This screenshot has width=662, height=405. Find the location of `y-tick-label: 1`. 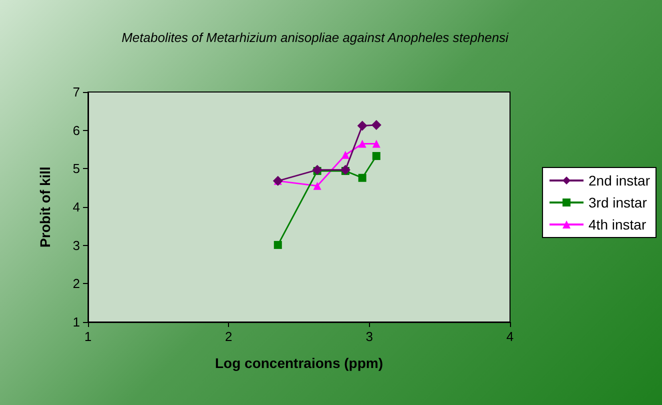

y-tick-label: 1 is located at coordinates (76, 322).